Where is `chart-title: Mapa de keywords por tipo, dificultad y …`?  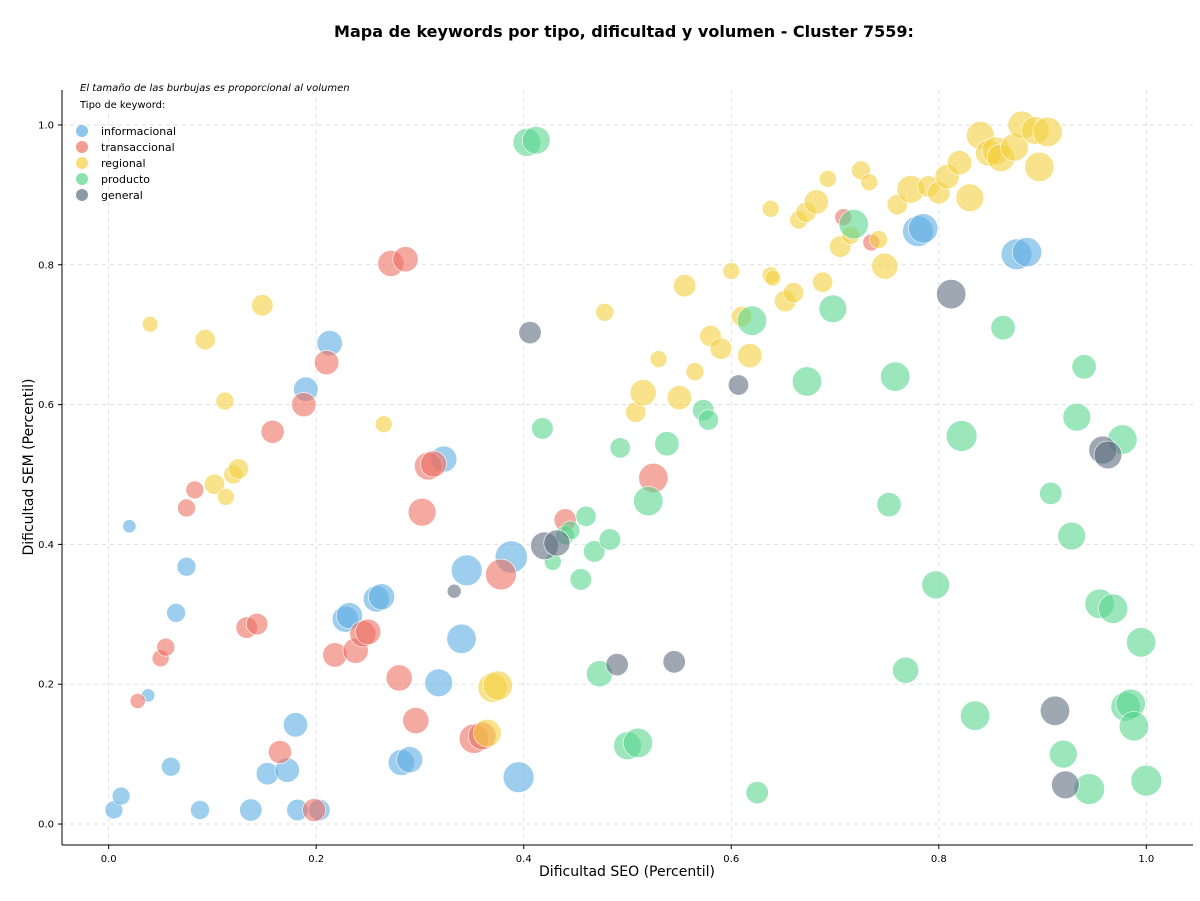 chart-title: Mapa de keywords por tipo, dificultad y … is located at coordinates (624, 31).